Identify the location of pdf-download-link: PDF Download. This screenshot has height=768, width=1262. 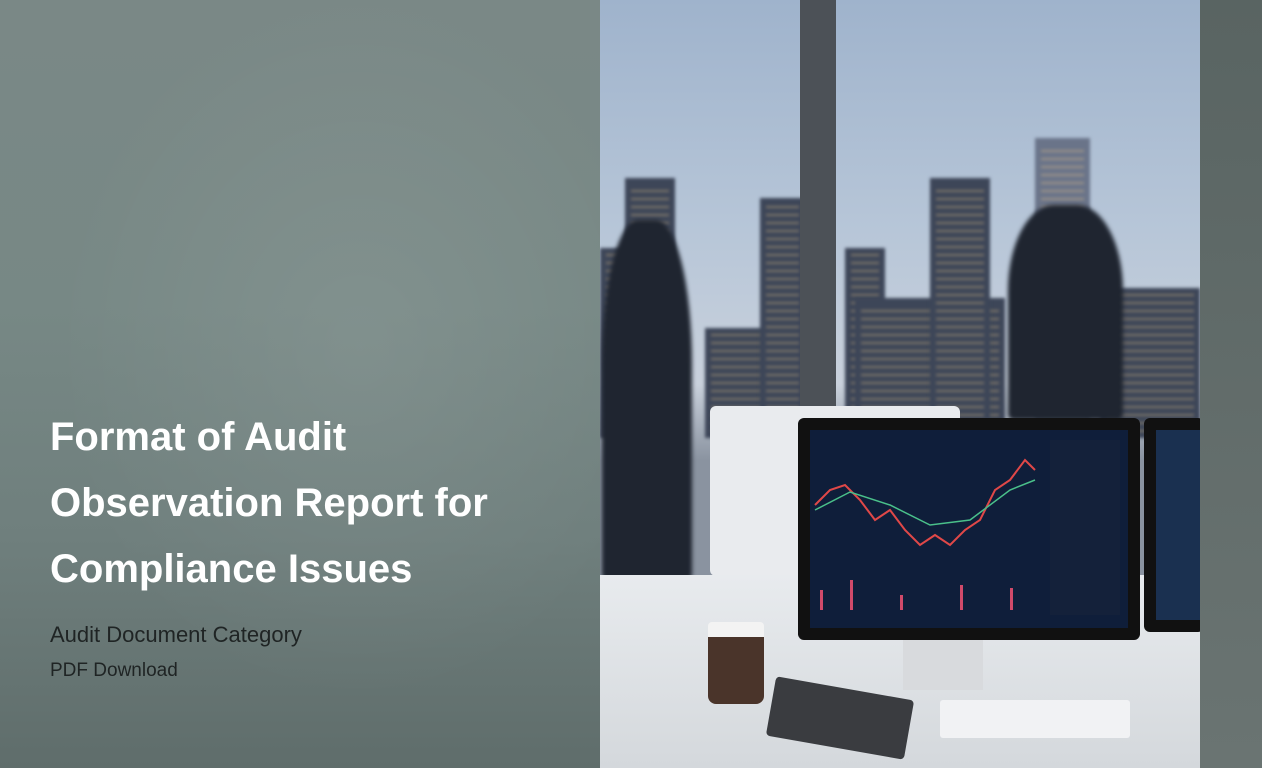
(114, 670).